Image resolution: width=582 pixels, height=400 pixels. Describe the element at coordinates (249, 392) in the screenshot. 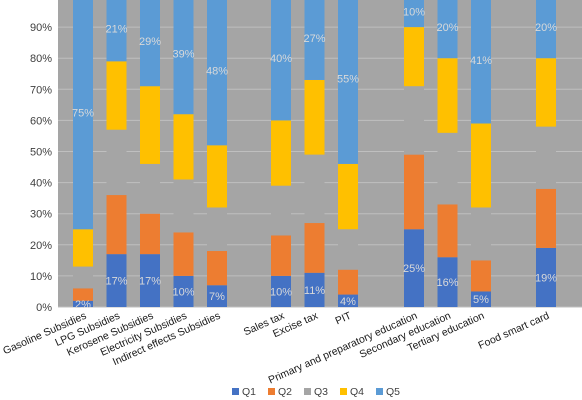

I see `legend-label: Q1` at that location.